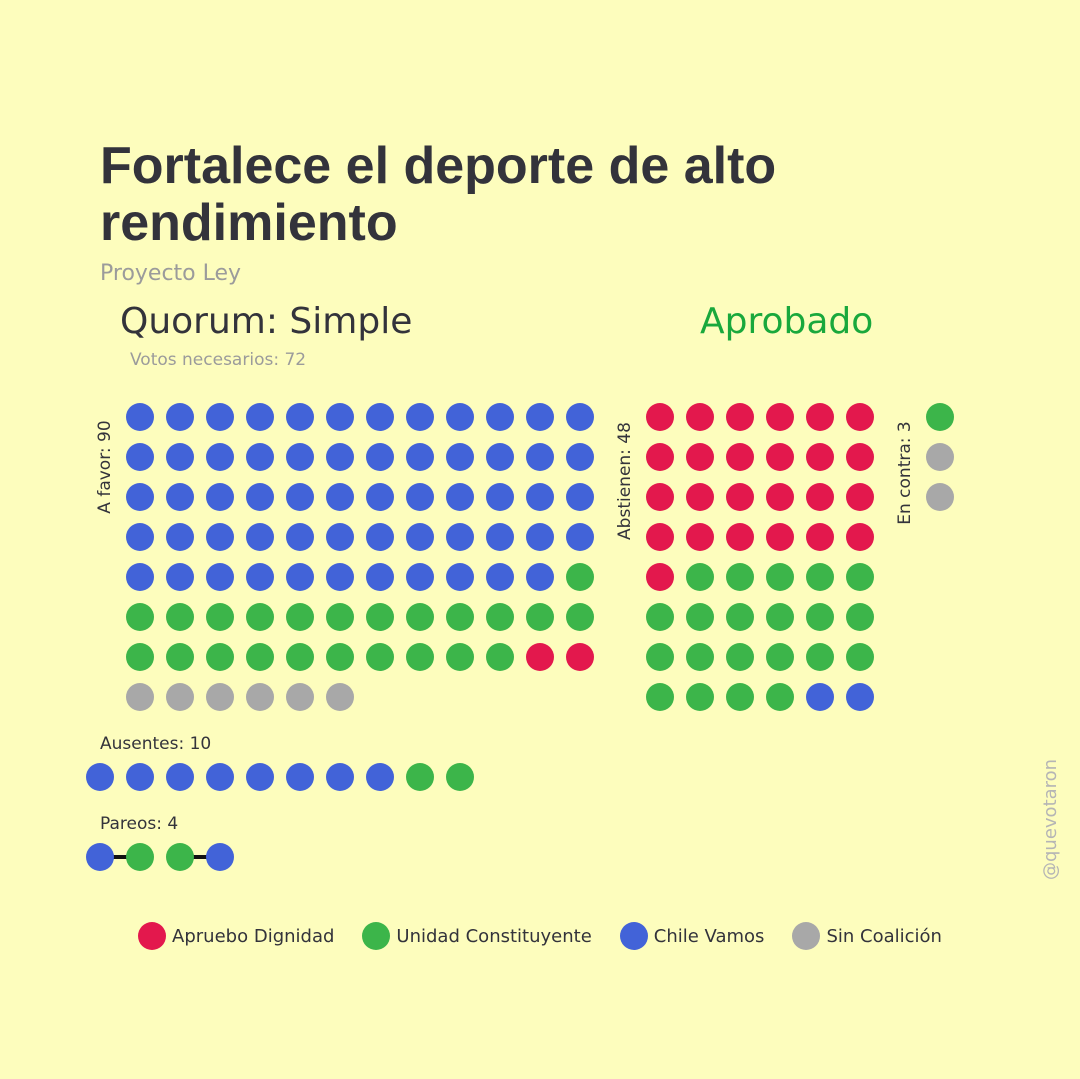 The width and height of the screenshot is (1080, 1079). What do you see at coordinates (155, 744) in the screenshot?
I see `group-label-ausentes: Ausentes: 10` at bounding box center [155, 744].